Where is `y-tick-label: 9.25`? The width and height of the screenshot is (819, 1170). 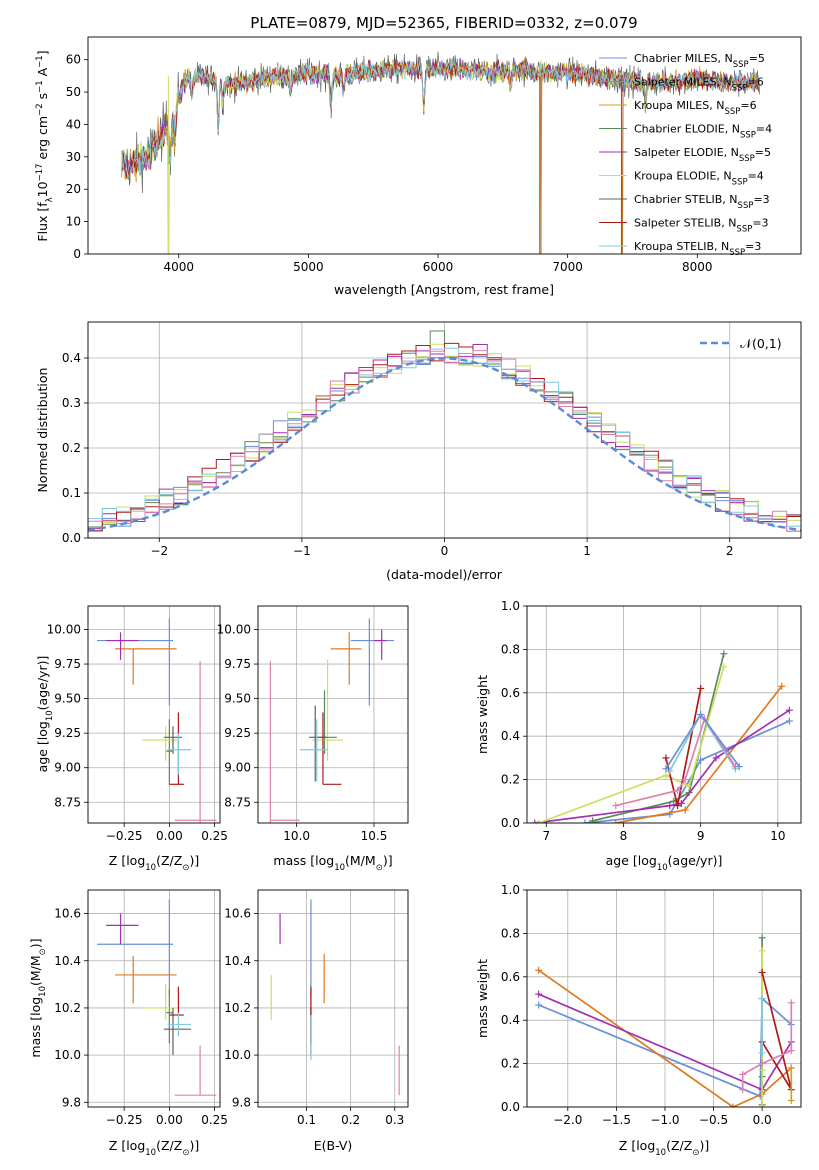 y-tick-label: 9.25 is located at coordinates (237, 733).